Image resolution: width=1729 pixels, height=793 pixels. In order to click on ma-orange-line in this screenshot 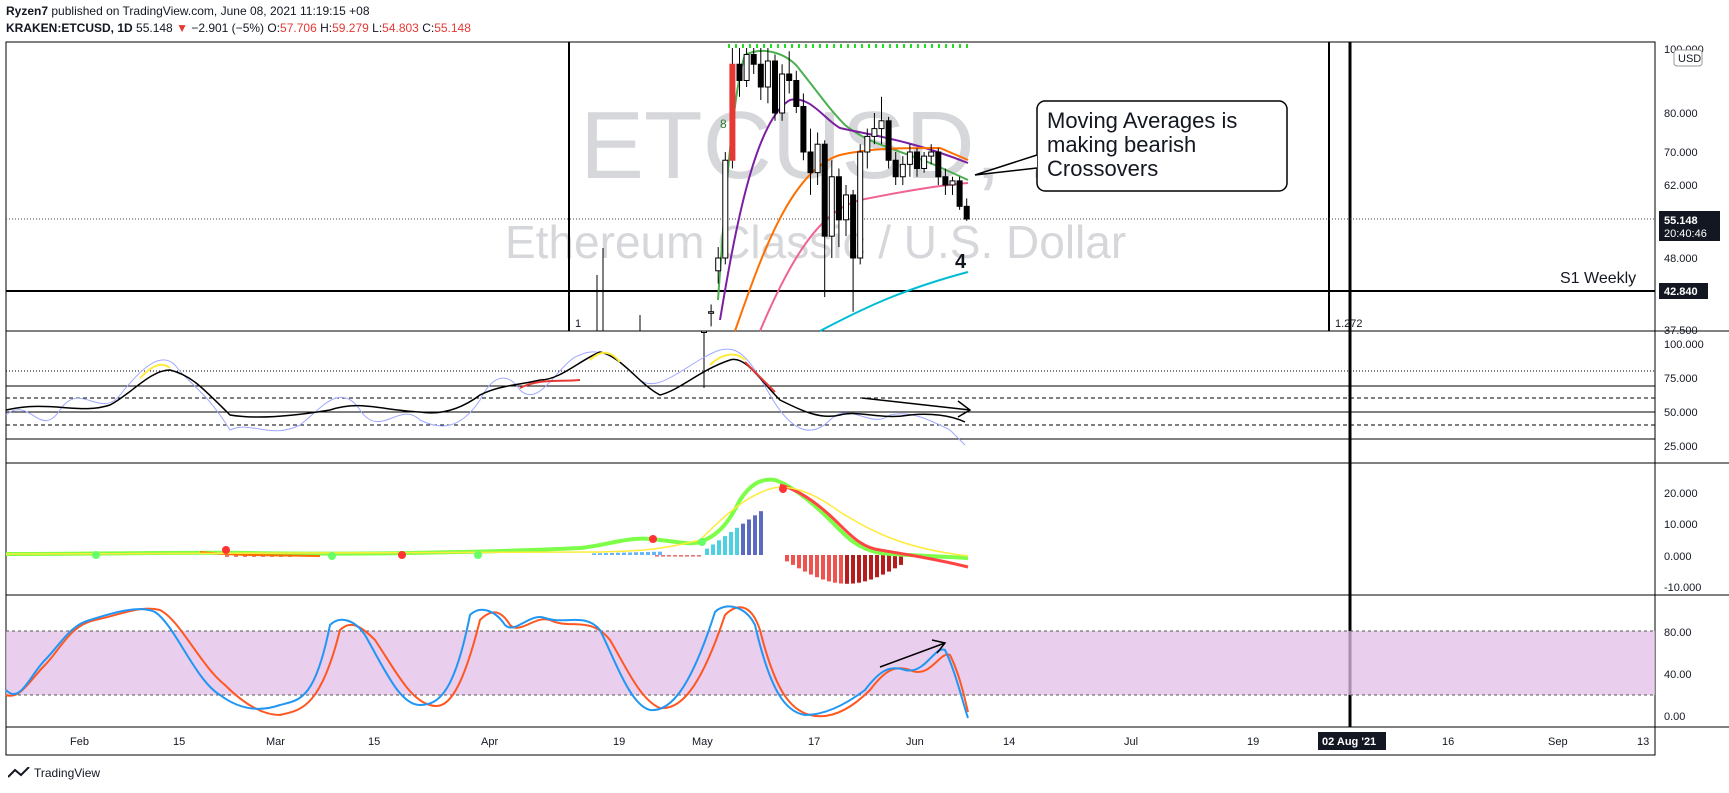, I will do `click(851, 239)`.